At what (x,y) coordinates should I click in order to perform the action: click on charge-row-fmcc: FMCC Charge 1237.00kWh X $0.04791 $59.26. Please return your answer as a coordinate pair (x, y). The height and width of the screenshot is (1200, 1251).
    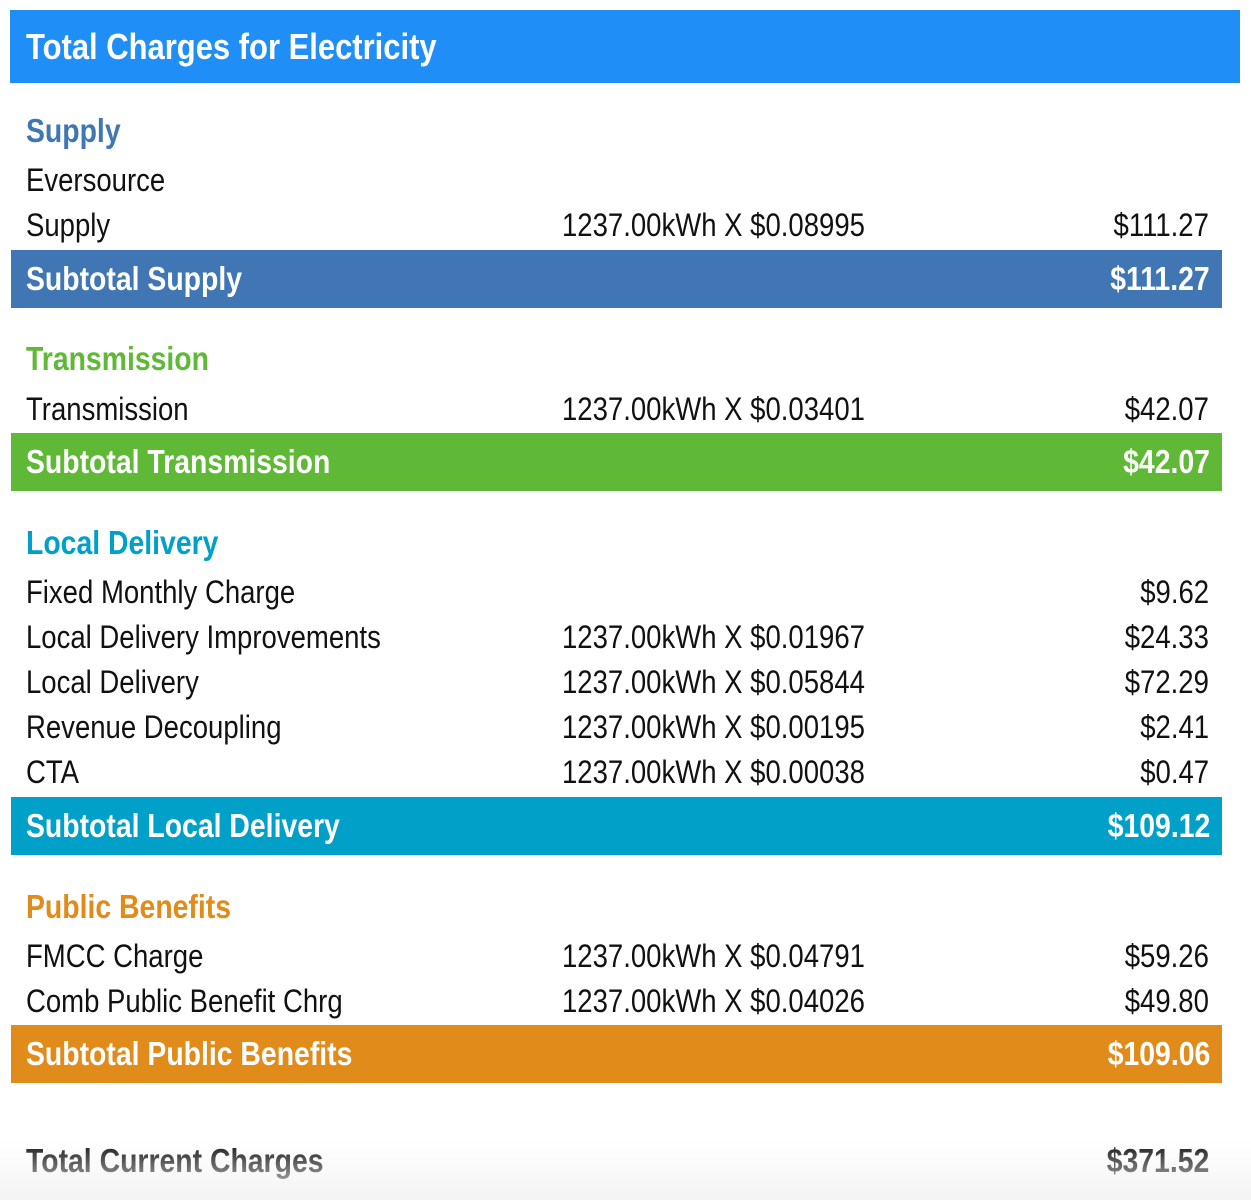
    Looking at the image, I should click on (625, 956).